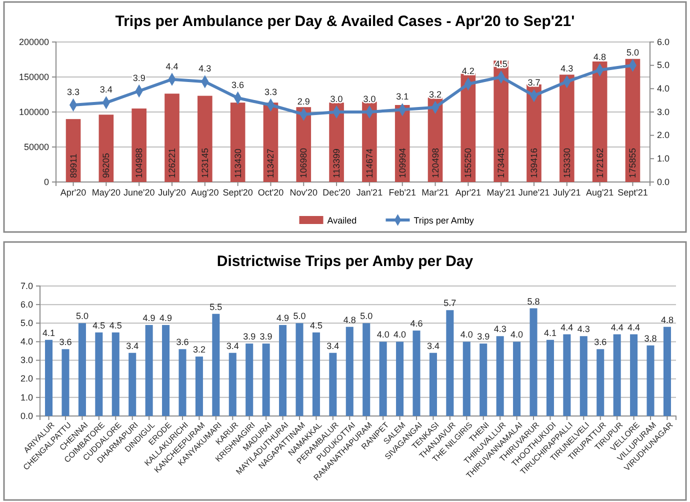 The height and width of the screenshot is (502, 690). I want to click on y-tick-label: 6.0, so click(26, 304).